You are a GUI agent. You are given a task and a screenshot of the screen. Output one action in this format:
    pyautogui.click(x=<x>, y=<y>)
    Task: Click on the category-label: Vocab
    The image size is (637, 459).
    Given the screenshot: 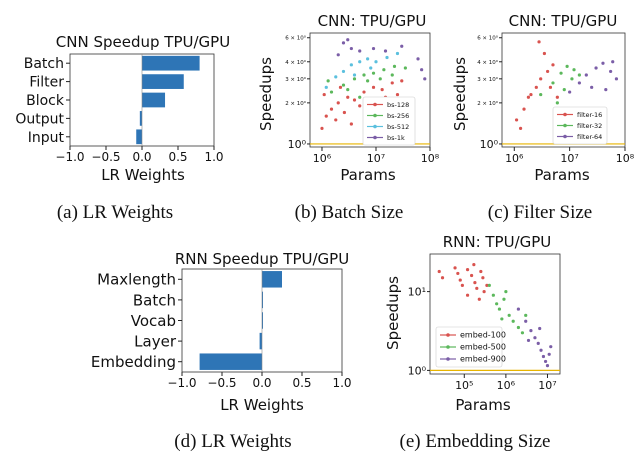 What is the action you would take?
    pyautogui.click(x=153, y=321)
    